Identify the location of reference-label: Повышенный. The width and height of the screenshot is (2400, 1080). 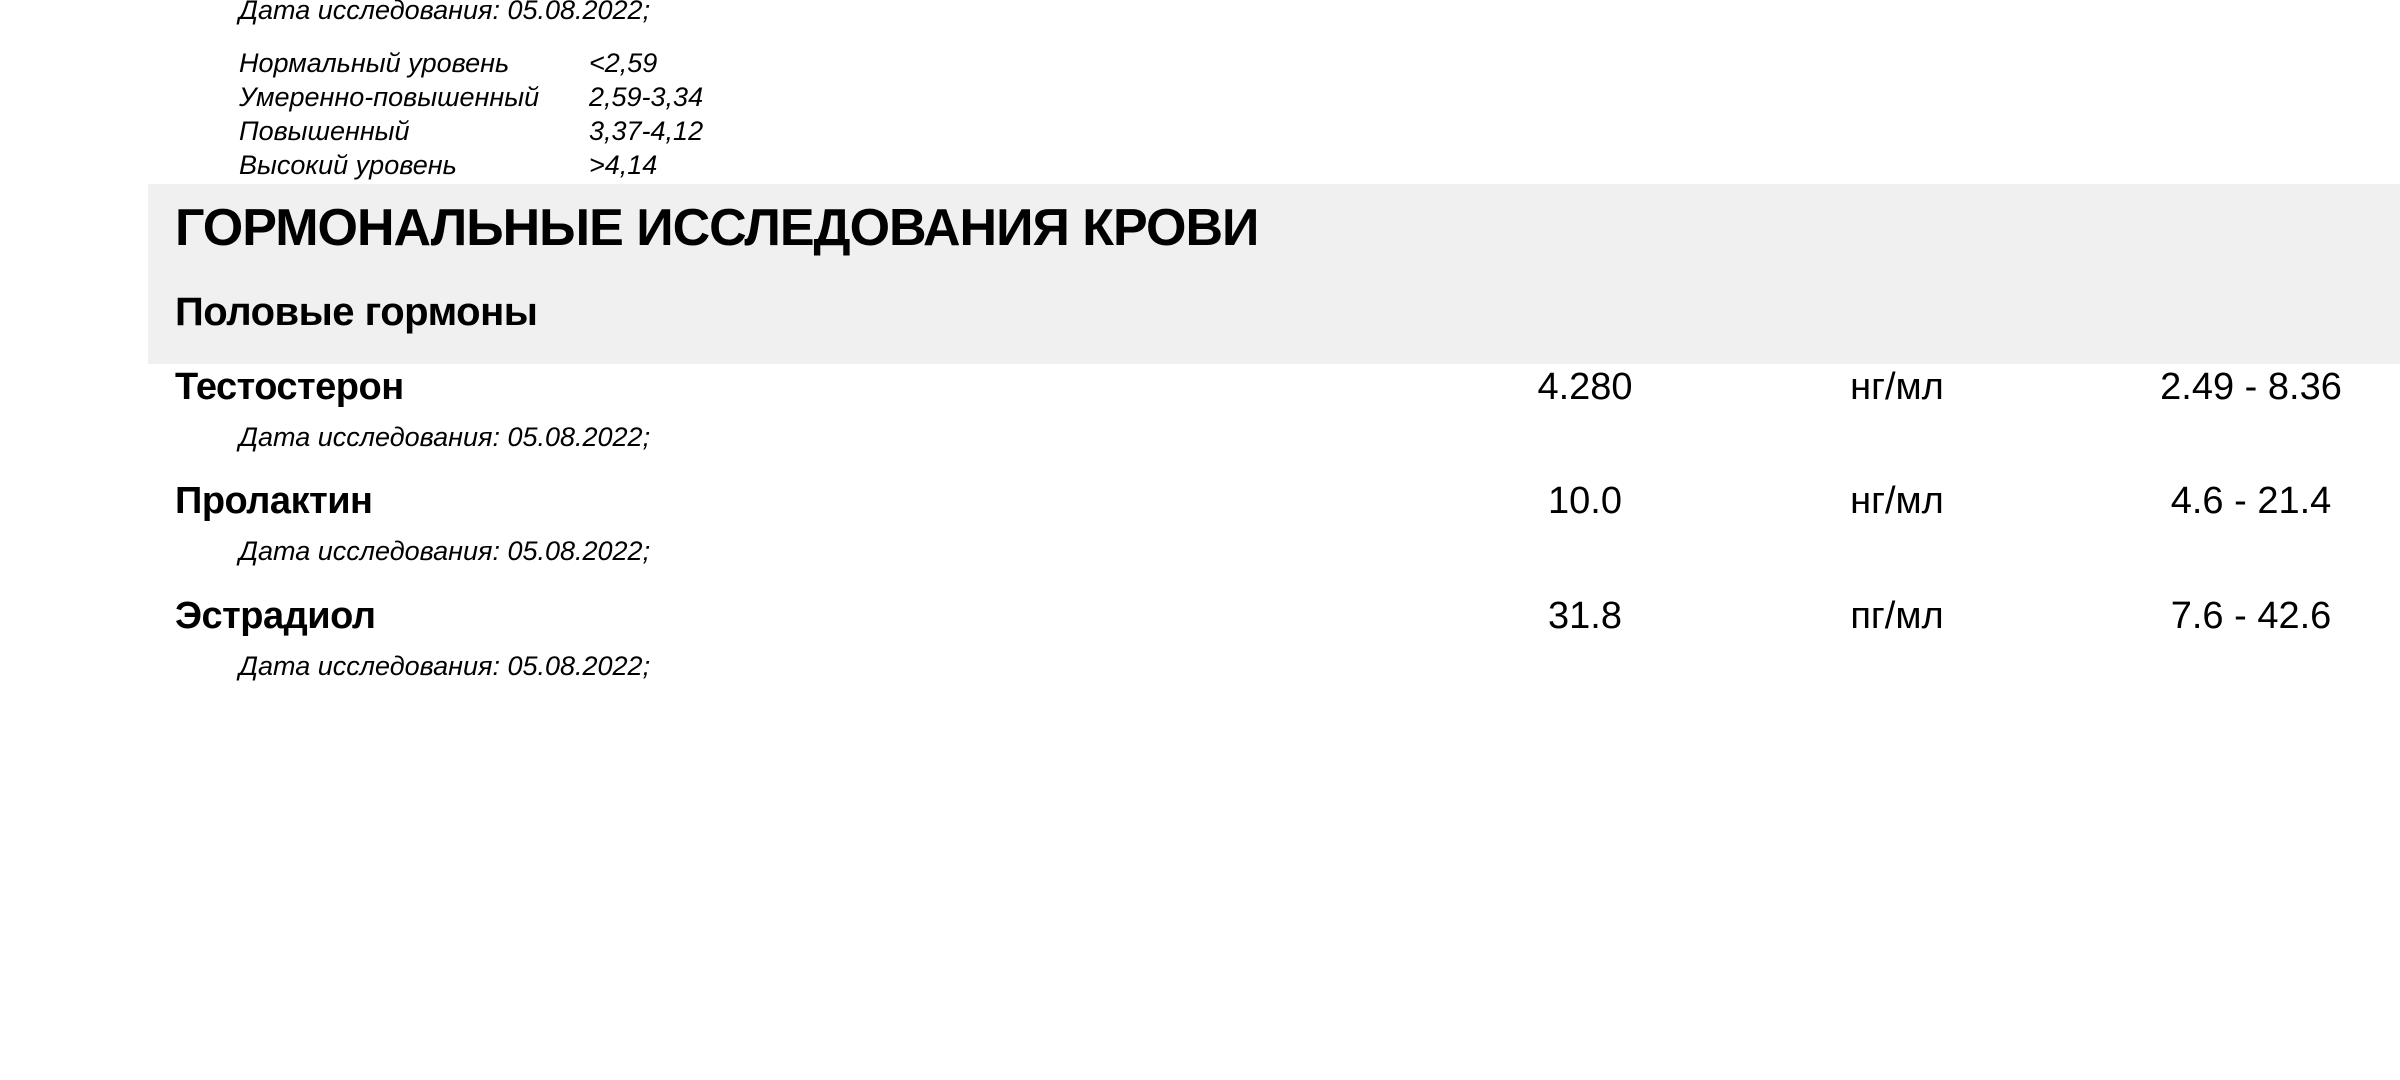
(324, 131).